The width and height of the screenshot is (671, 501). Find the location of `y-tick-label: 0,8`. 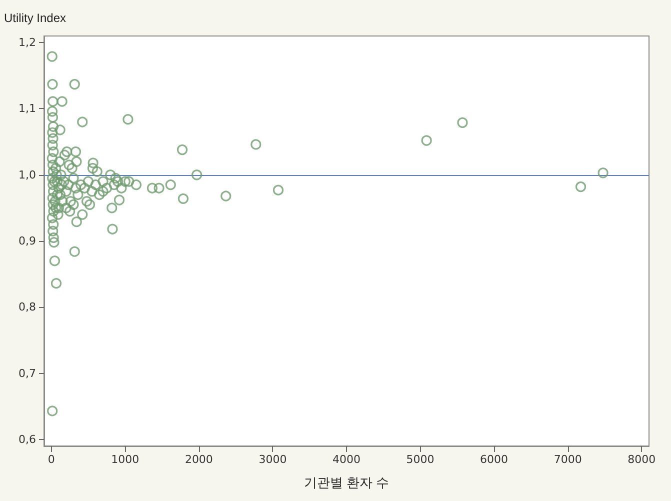

y-tick-label: 0,8 is located at coordinates (27, 307).